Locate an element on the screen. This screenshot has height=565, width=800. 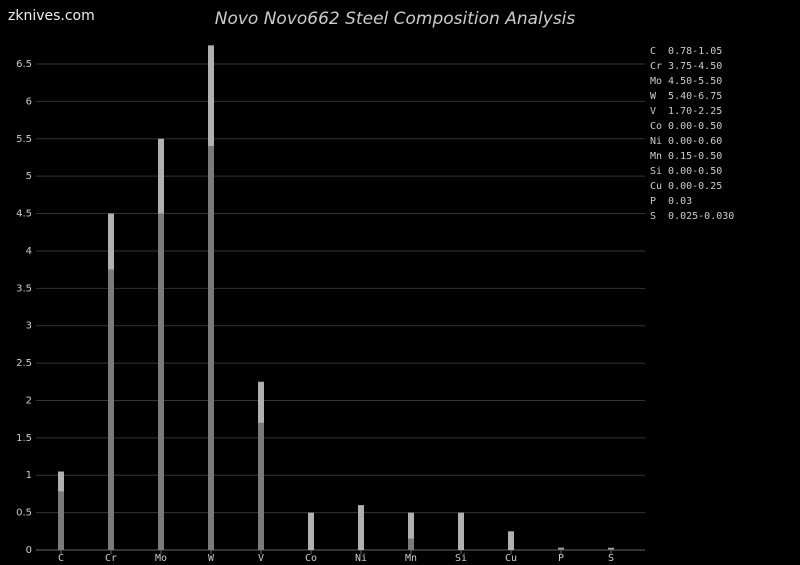
x-tick-label: Cr is located at coordinates (111, 558).